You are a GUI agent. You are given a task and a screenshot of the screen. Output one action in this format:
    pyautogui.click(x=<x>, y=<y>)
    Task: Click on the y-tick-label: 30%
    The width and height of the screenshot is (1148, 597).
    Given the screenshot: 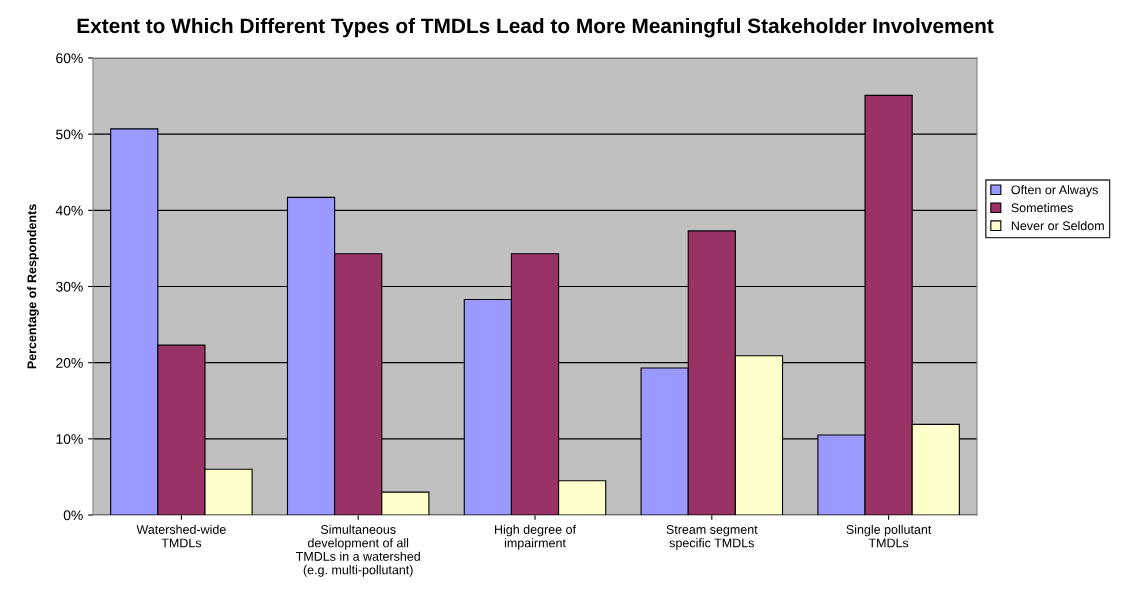 What is the action you would take?
    pyautogui.click(x=69, y=286)
    